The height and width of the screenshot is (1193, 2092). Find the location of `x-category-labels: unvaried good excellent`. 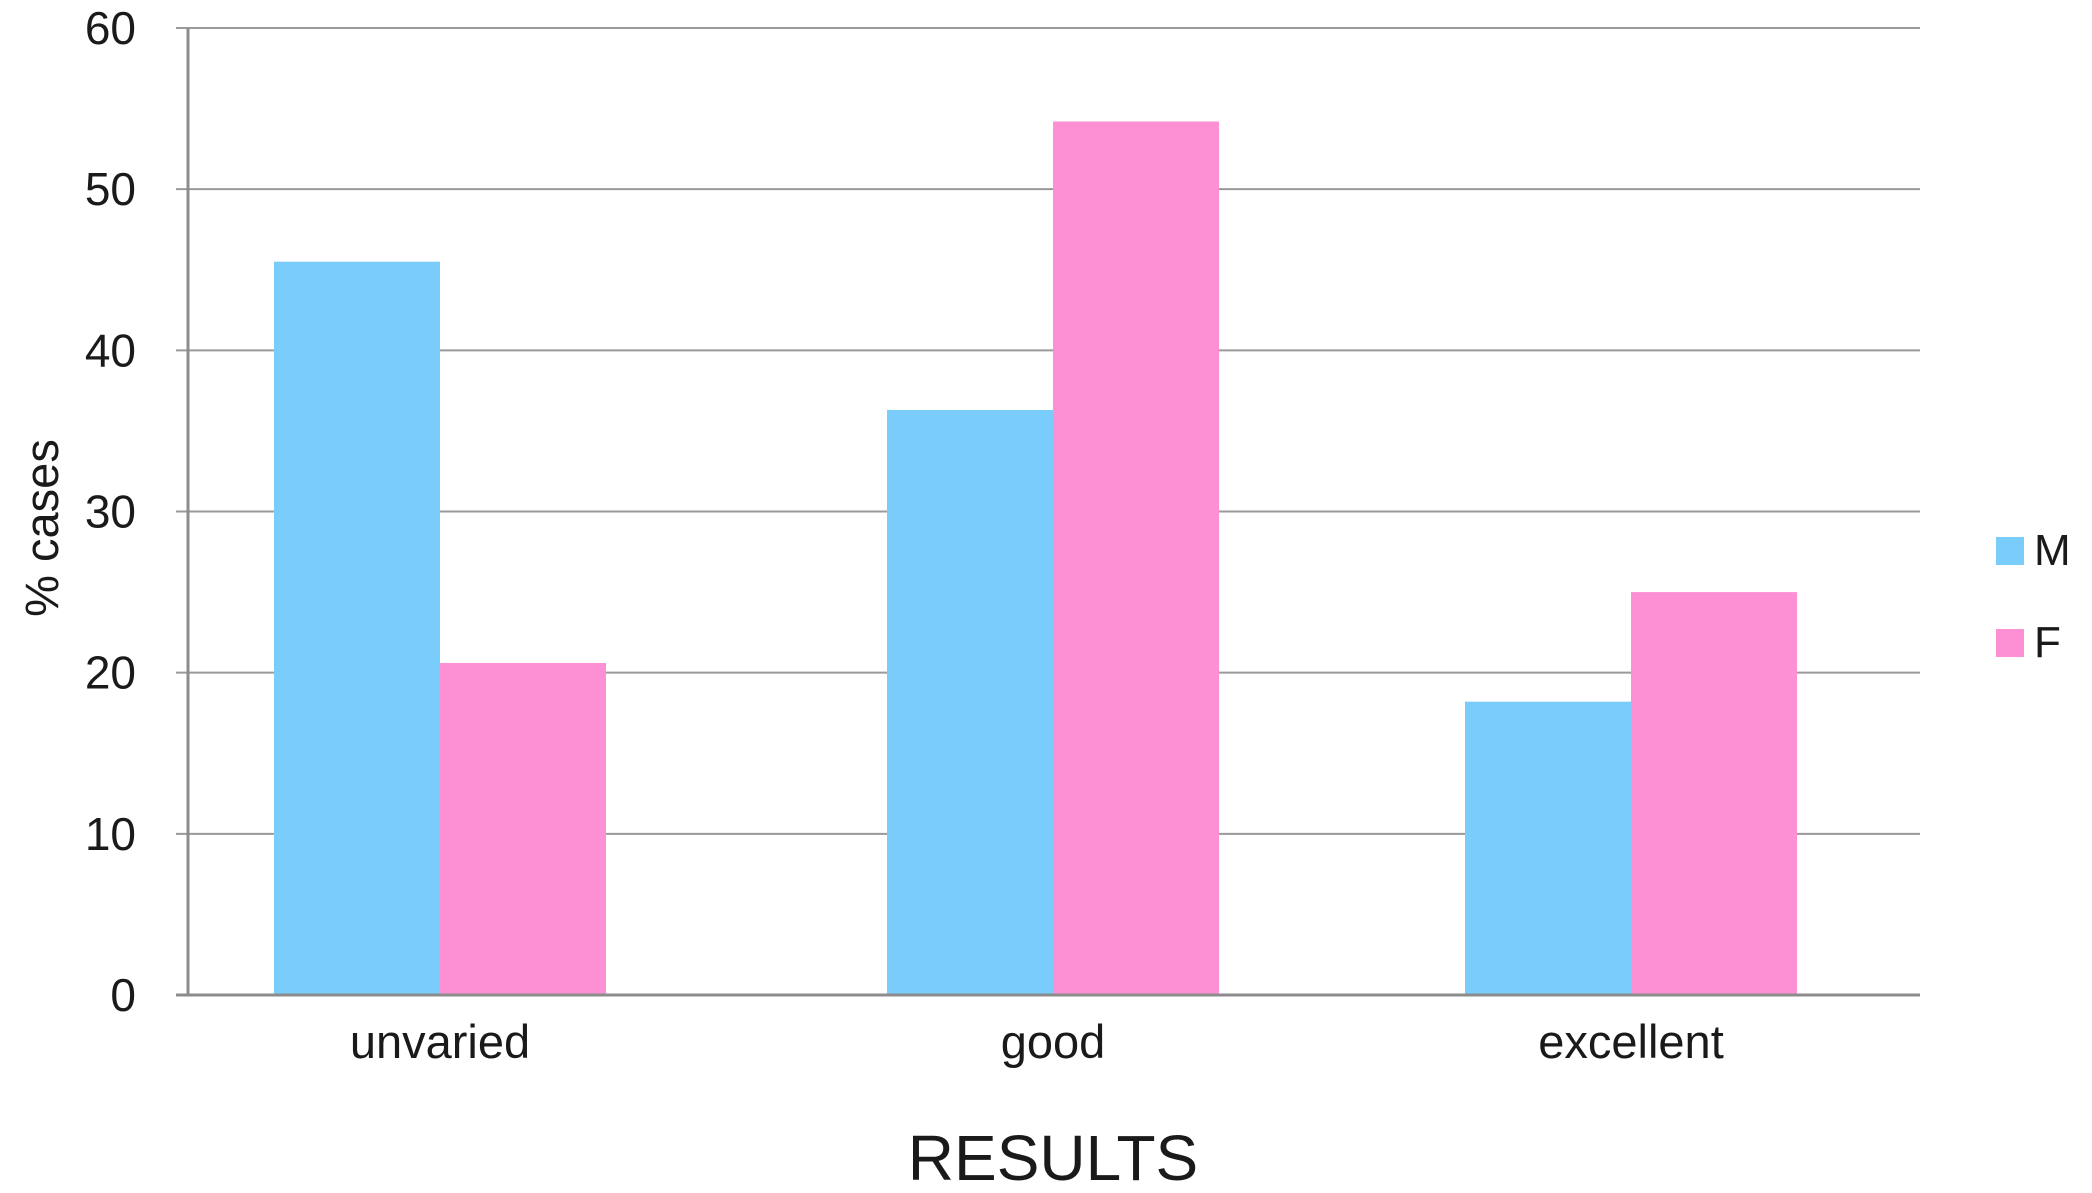

x-category-labels: unvaried good excellent is located at coordinates (1037, 1041).